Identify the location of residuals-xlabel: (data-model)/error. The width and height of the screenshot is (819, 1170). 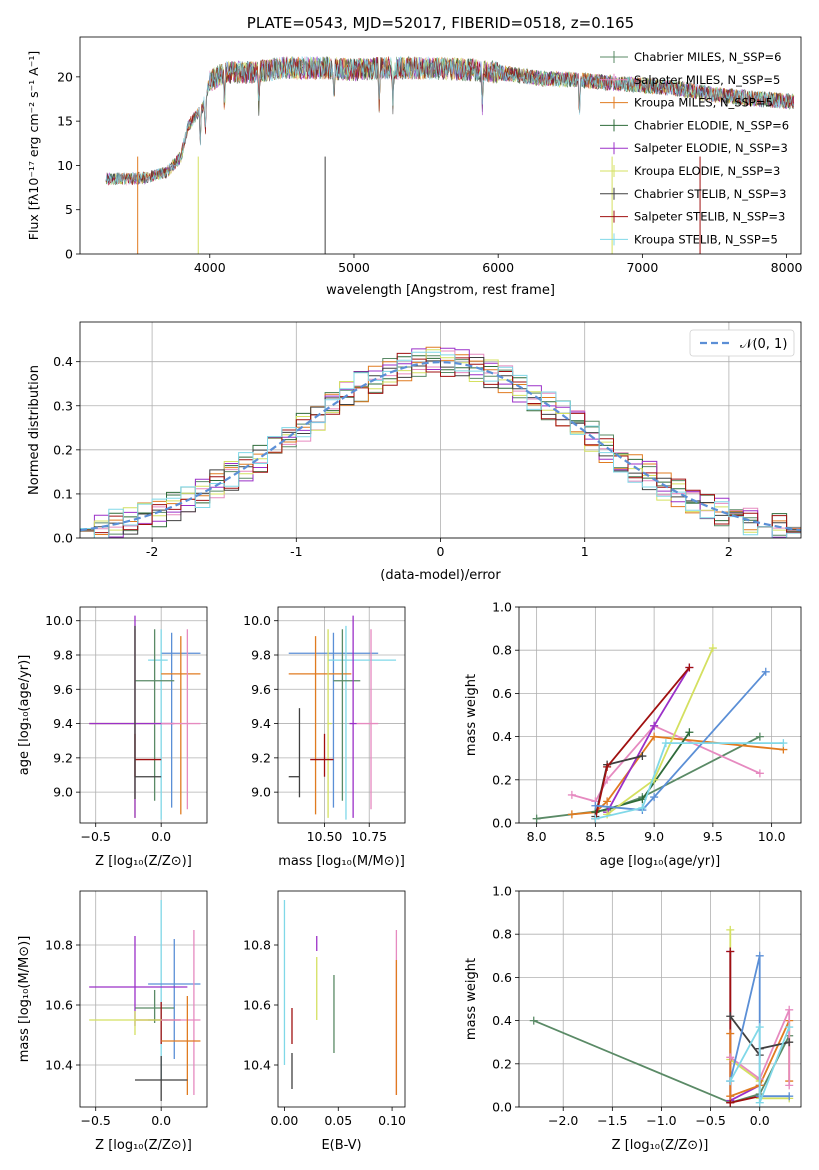
(440, 575).